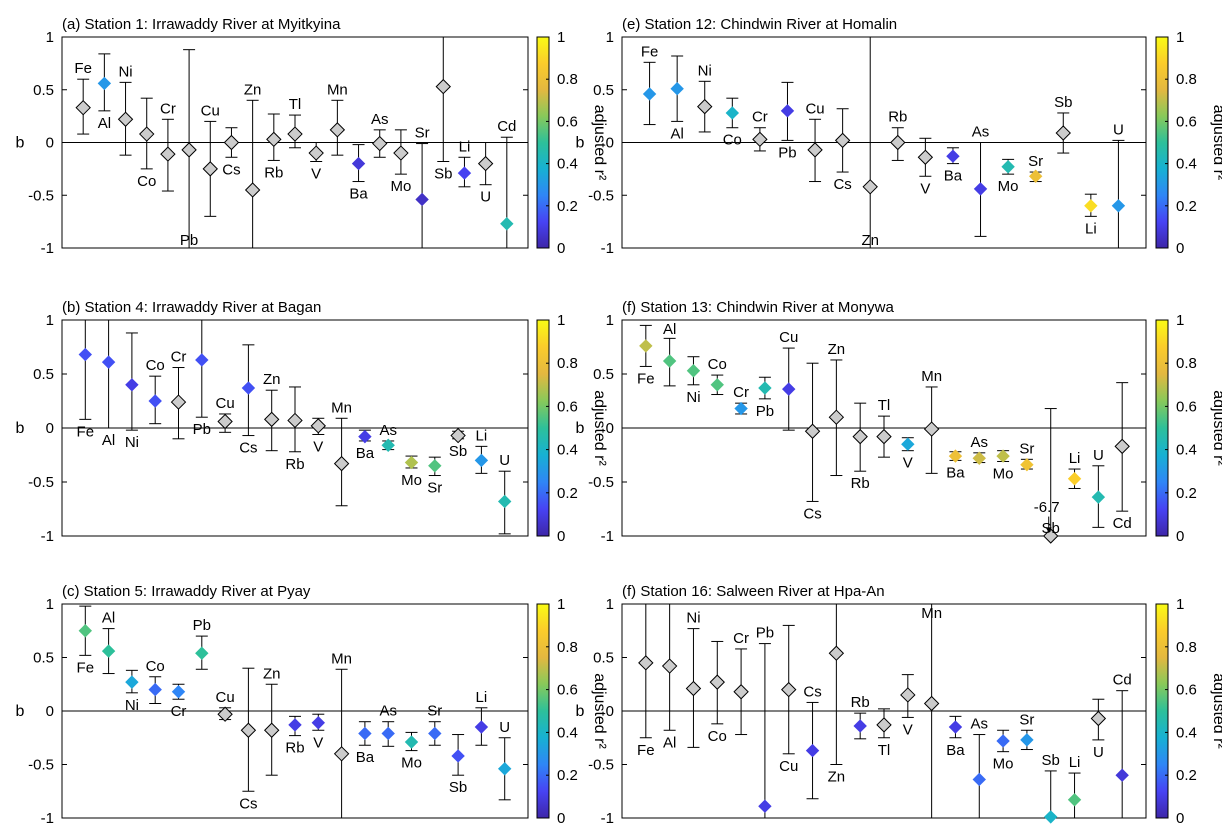 This screenshot has height=827, width=1222. Describe the element at coordinates (860, 447) in the screenshot. I see `point-rb: Rb` at that location.